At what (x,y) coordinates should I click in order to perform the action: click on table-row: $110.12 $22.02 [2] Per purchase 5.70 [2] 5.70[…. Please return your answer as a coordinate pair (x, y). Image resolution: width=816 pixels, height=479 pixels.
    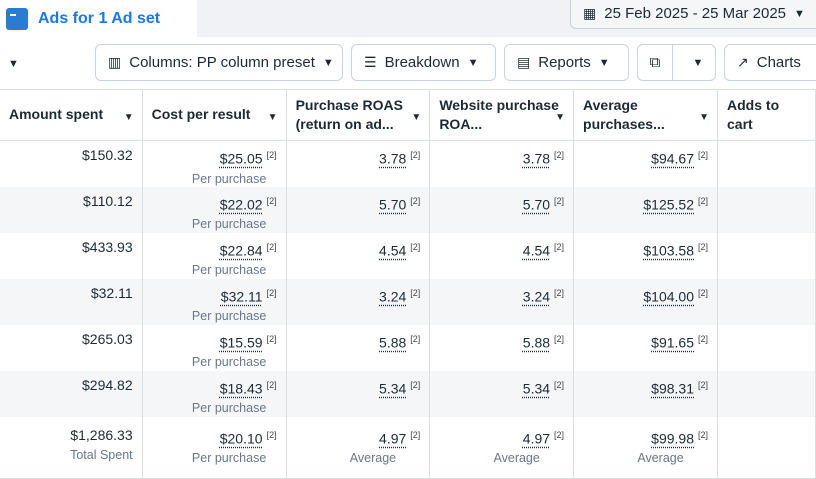
    Looking at the image, I should click on (408, 209).